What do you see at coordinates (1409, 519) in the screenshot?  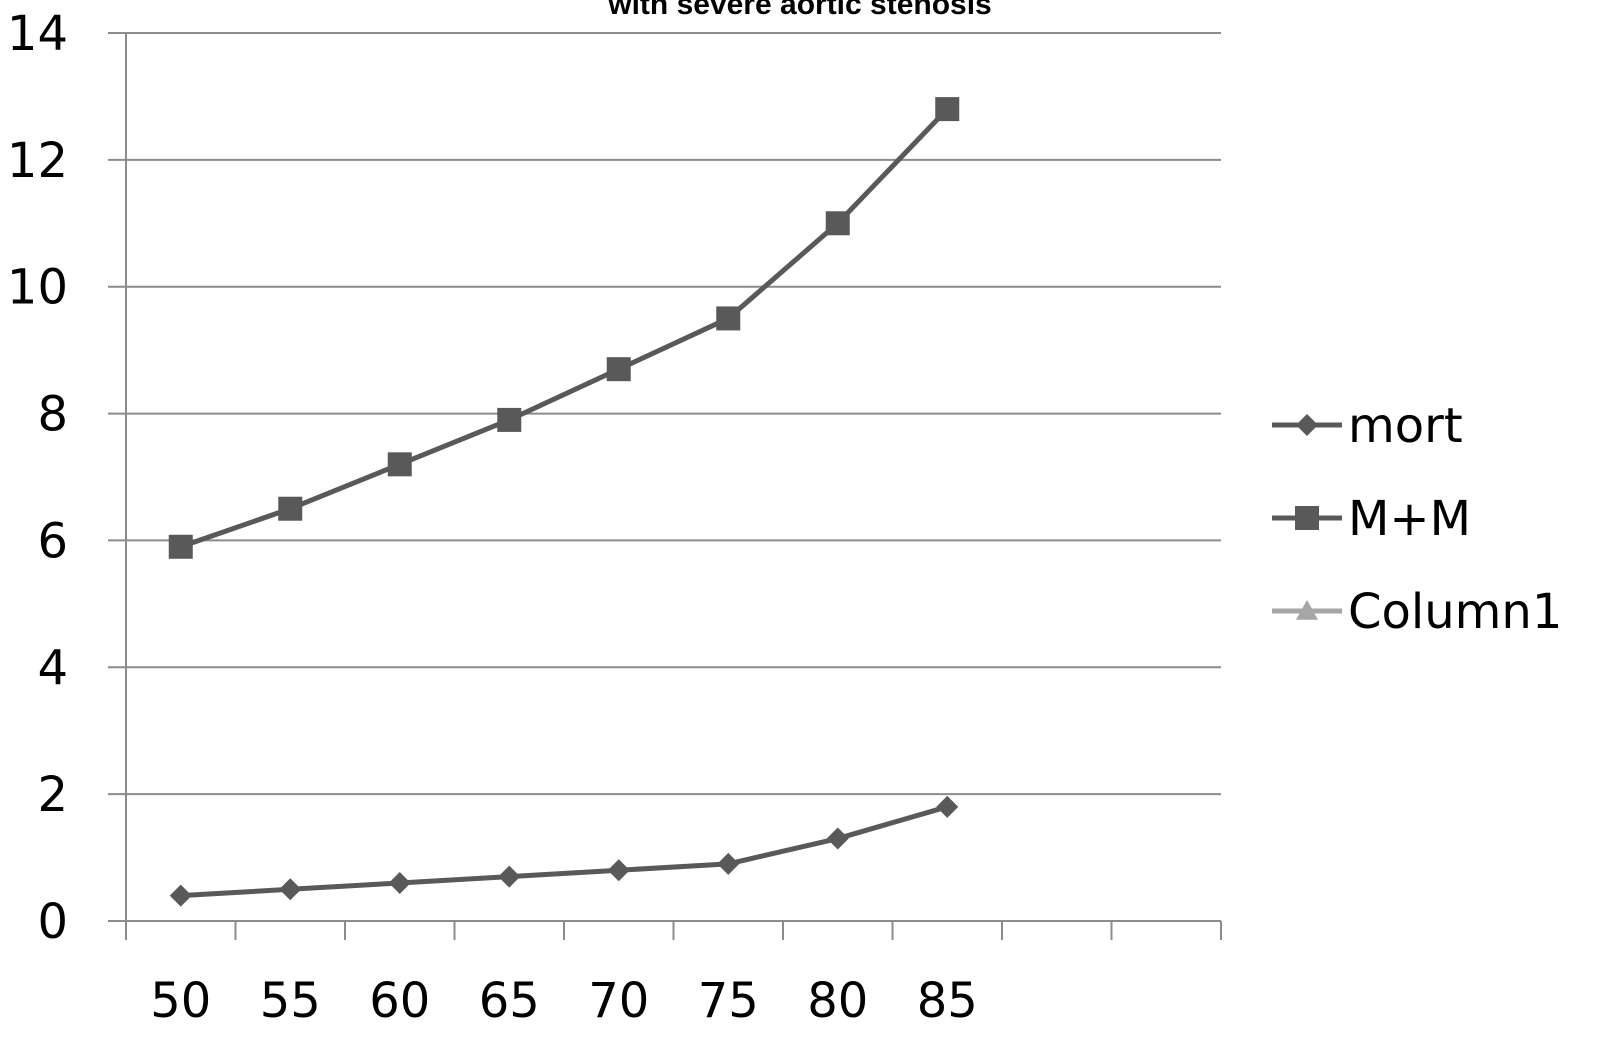 I see `legend-label: M+M` at bounding box center [1409, 519].